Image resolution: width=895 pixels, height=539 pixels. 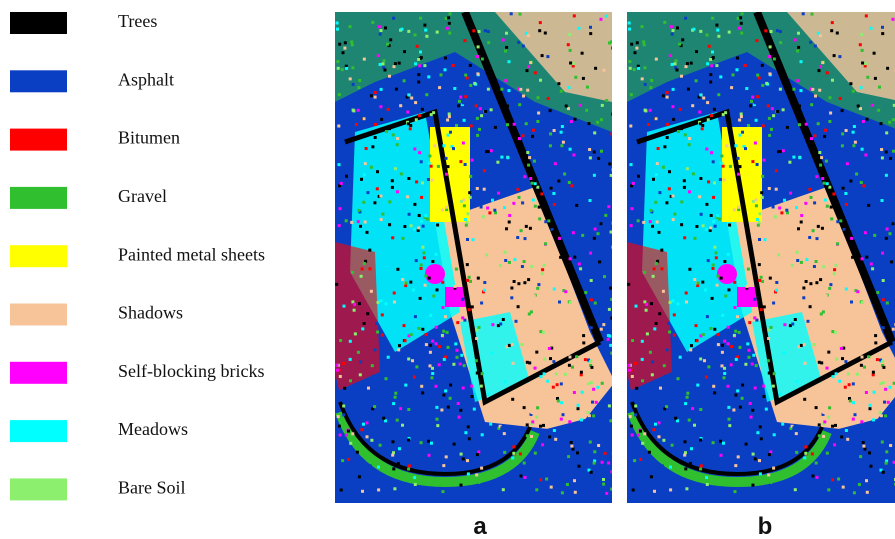 What do you see at coordinates (38, 372) in the screenshot?
I see `legend-swatch` at bounding box center [38, 372].